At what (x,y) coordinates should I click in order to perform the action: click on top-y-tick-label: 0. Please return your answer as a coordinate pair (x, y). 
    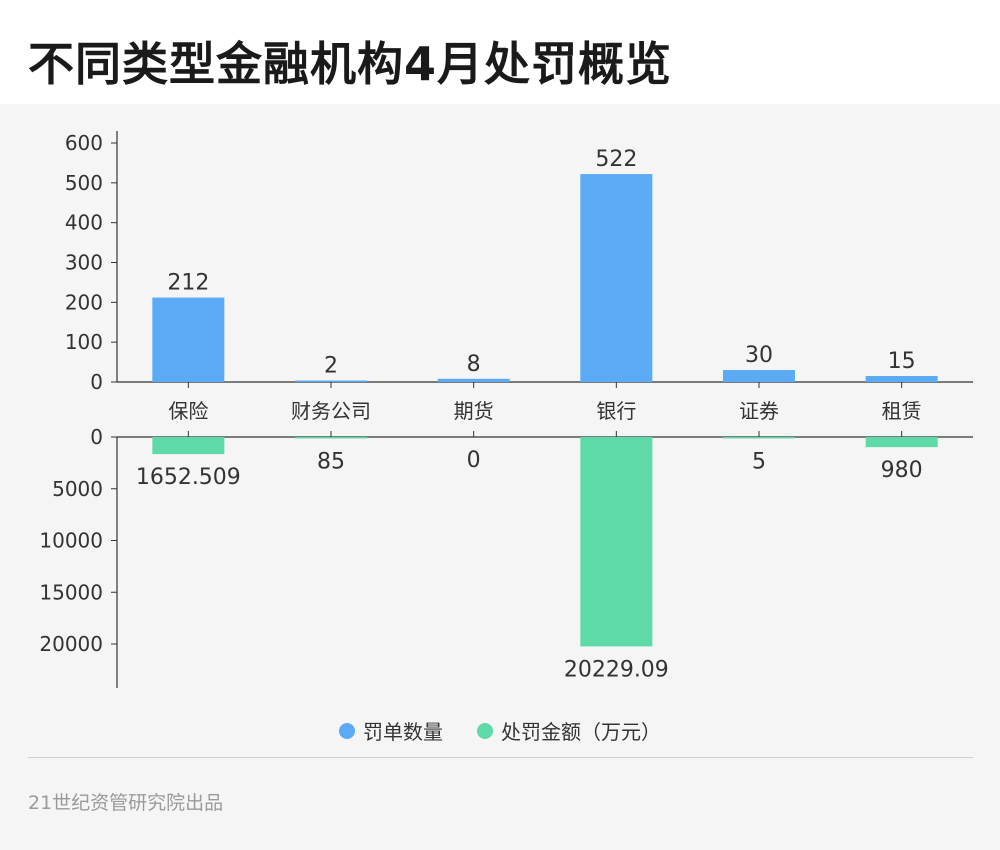
    Looking at the image, I should click on (96, 382).